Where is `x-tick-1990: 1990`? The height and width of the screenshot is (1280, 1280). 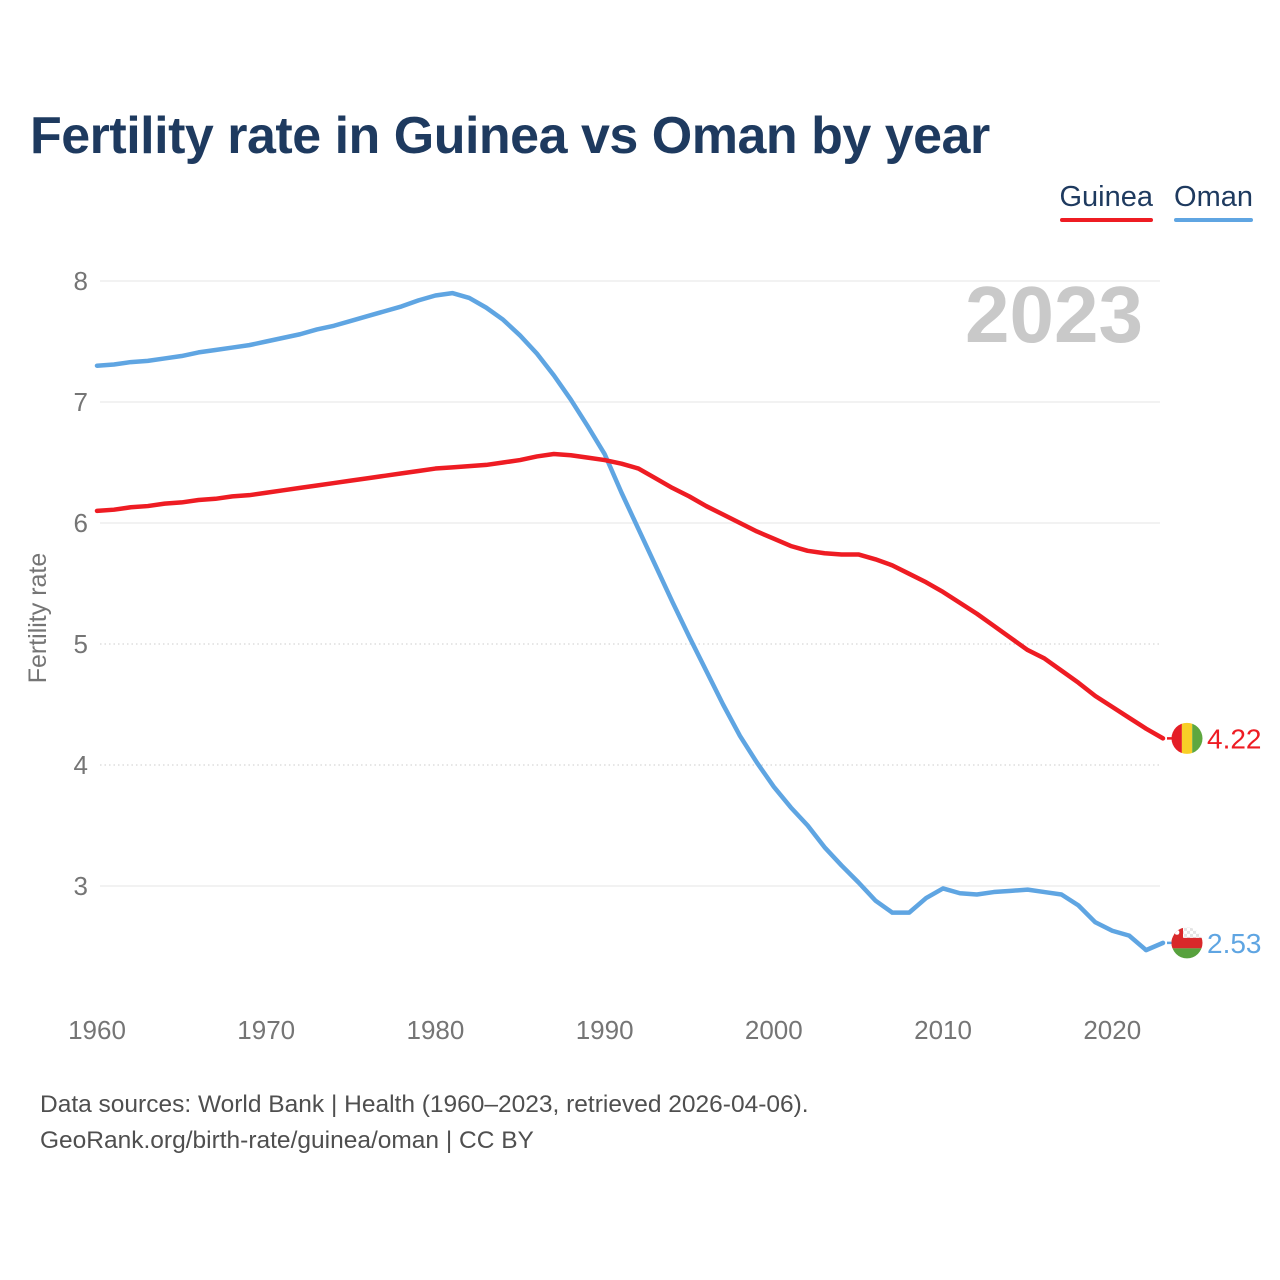
x-tick-1990: 1990 is located at coordinates (605, 1030).